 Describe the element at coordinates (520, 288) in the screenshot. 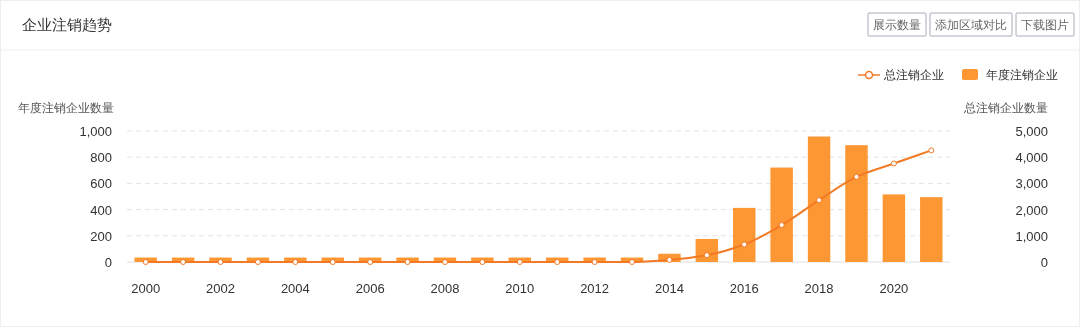

I see `x-tick-label: 2010` at that location.